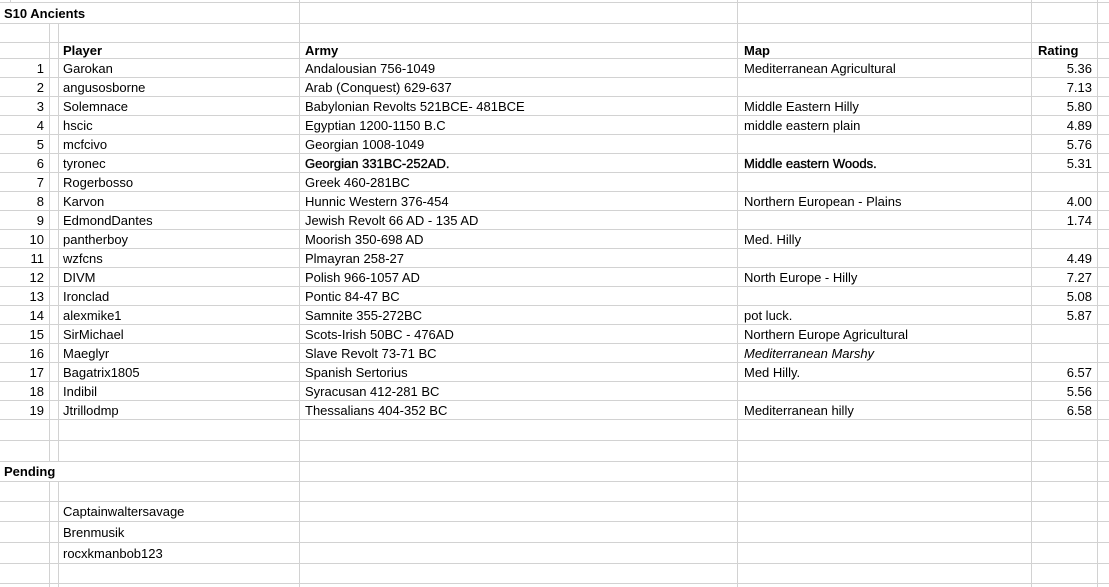 The image size is (1109, 587). I want to click on player-cell: Indibil, so click(179, 391).